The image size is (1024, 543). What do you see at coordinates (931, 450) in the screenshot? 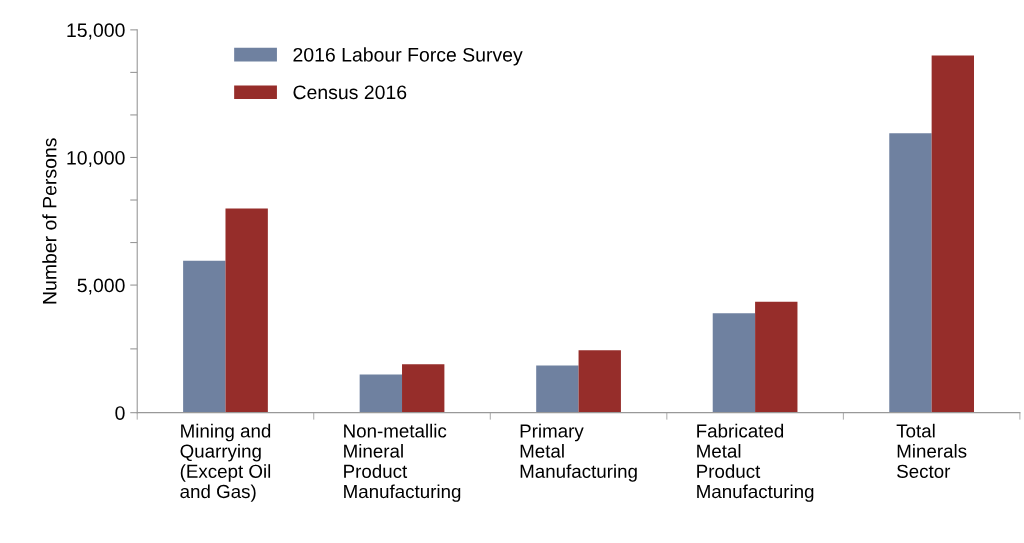
I see `x-tick-label: Total Minerals Sector` at bounding box center [931, 450].